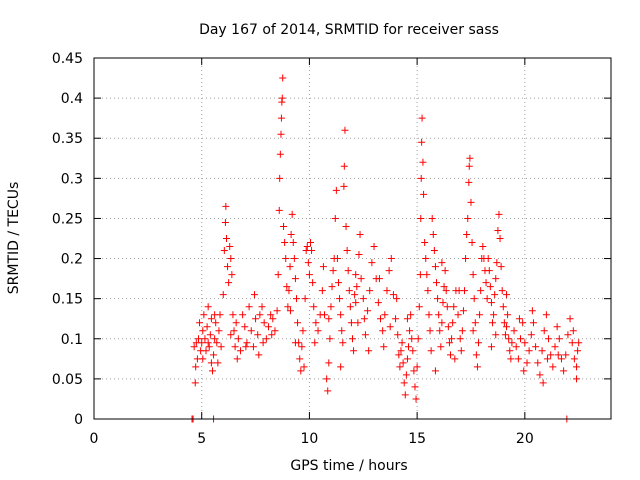  I want to click on x-tick-label: 0, so click(94, 439).